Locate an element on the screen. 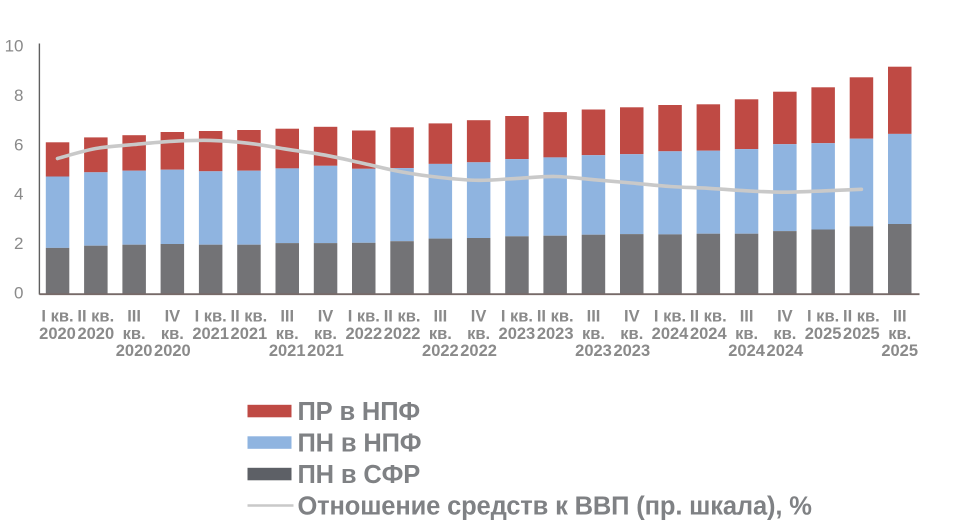  svg-text: 0 is located at coordinates (18, 293).